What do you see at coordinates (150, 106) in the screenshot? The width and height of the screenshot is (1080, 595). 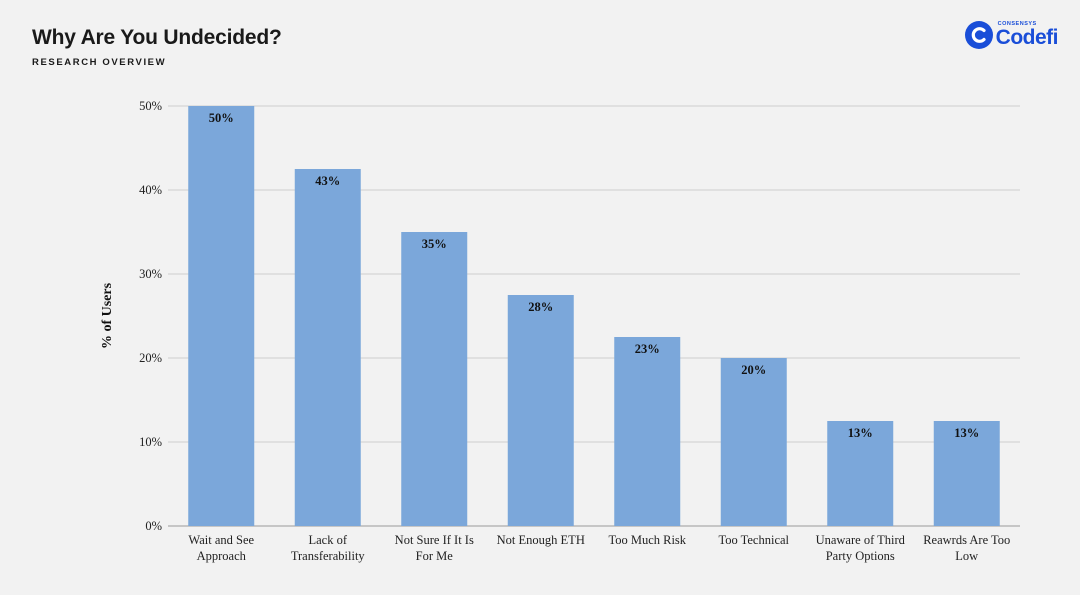 I see `y-tick-label: 50%` at bounding box center [150, 106].